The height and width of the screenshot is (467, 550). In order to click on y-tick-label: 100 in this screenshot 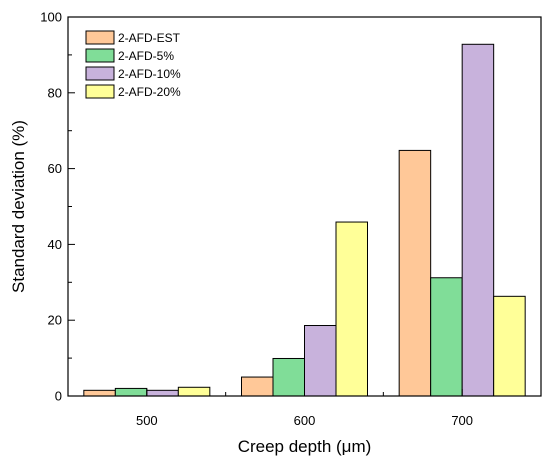, I will do `click(51, 17)`.